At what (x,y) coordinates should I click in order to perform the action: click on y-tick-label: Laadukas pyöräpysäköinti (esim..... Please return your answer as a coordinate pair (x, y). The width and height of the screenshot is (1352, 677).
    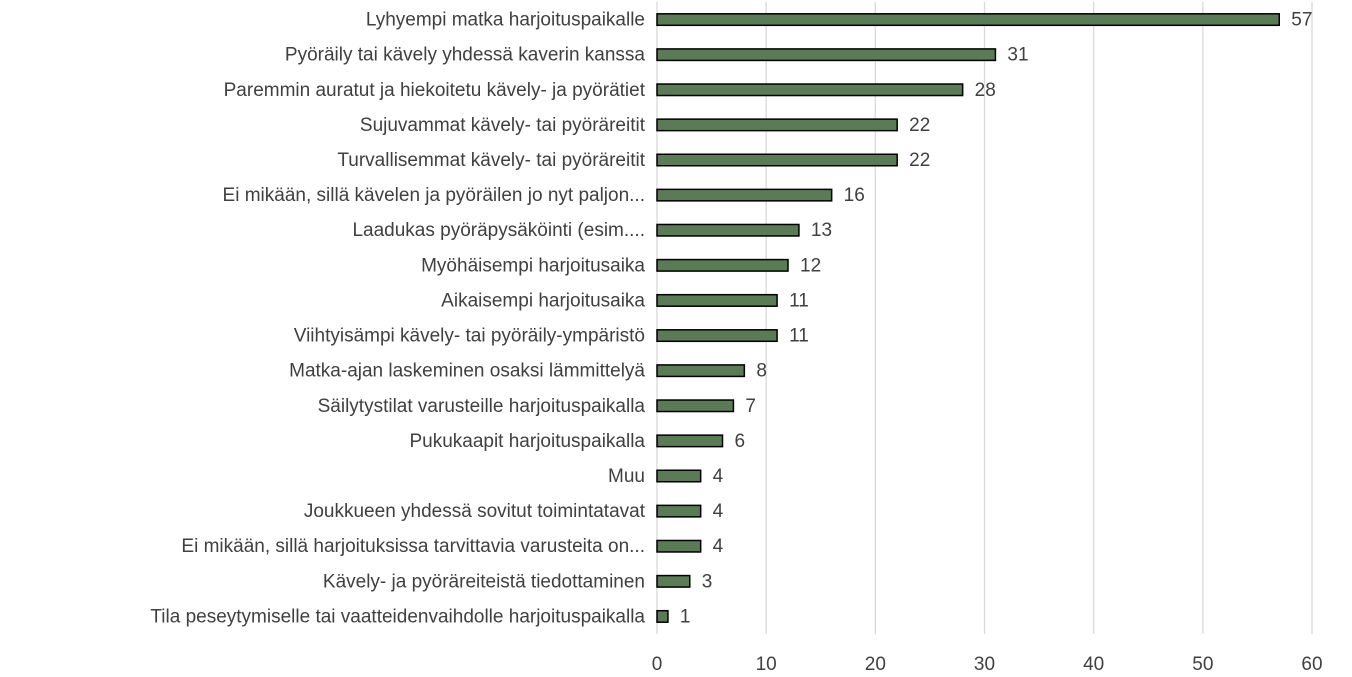
    Looking at the image, I should click on (498, 230).